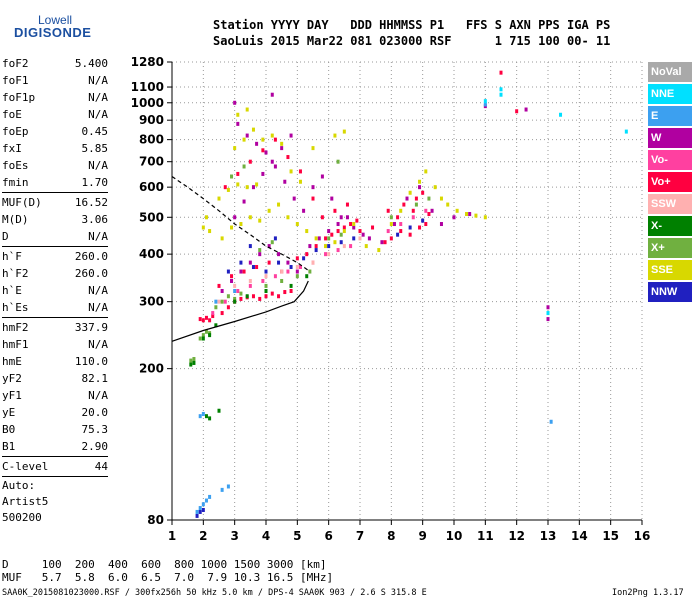 This screenshot has height=600, width=700. What do you see at coordinates (55, 148) in the screenshot?
I see `param-row: fxI 5.85` at bounding box center [55, 148].